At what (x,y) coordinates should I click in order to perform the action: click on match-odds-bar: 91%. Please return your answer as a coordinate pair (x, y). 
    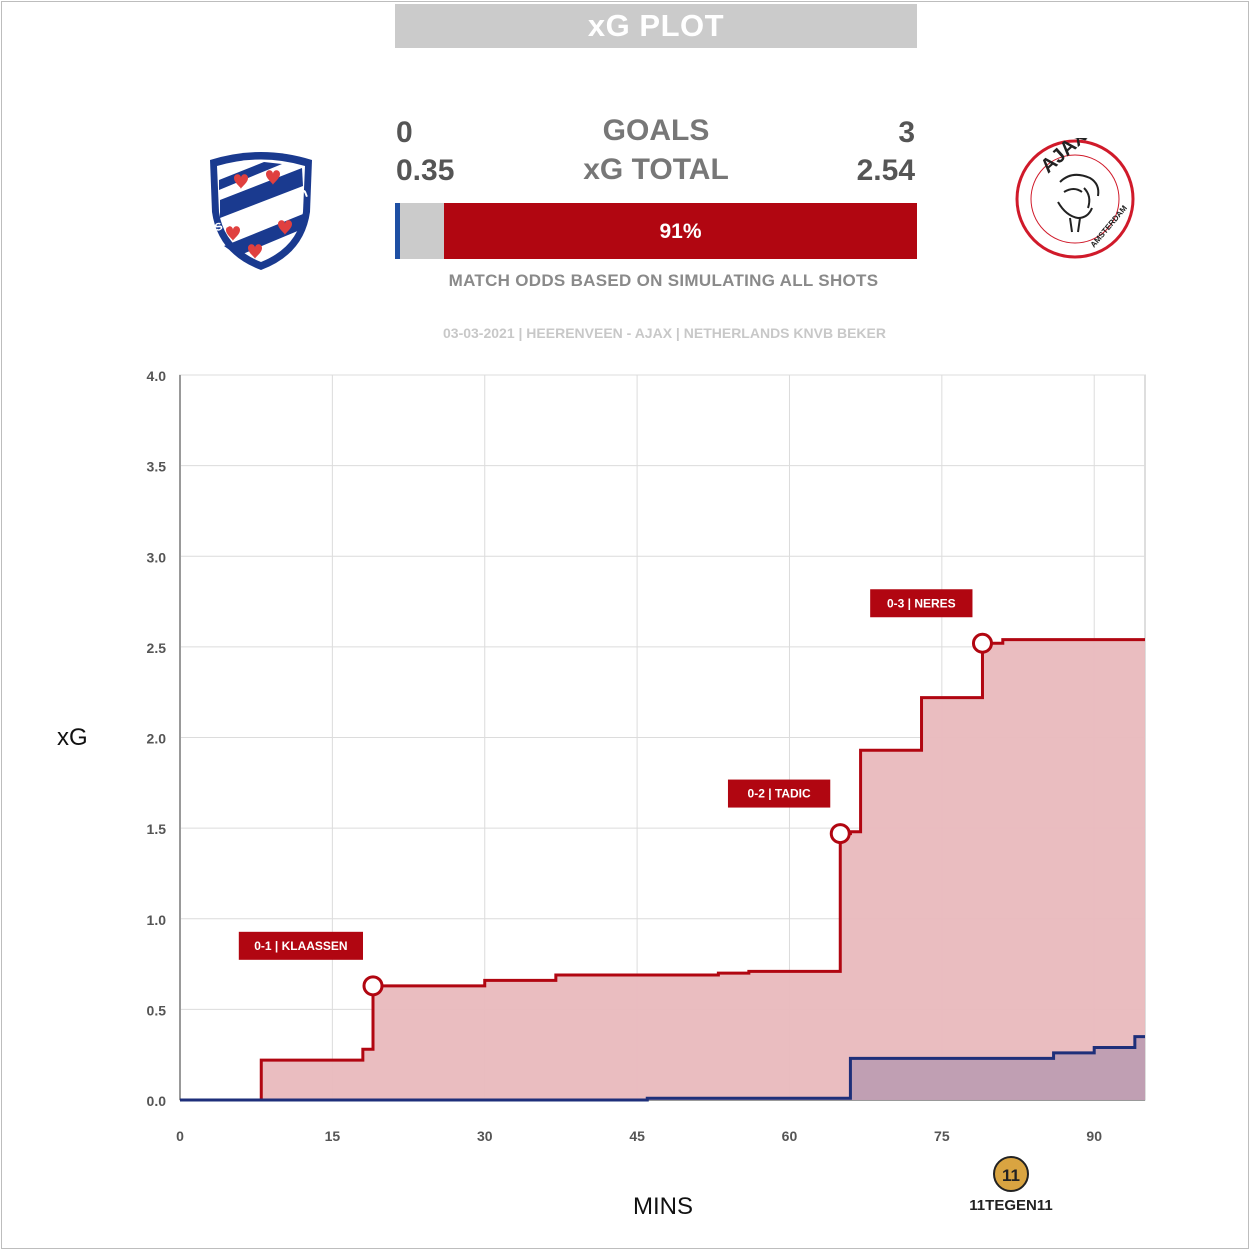
    Looking at the image, I should click on (656, 231).